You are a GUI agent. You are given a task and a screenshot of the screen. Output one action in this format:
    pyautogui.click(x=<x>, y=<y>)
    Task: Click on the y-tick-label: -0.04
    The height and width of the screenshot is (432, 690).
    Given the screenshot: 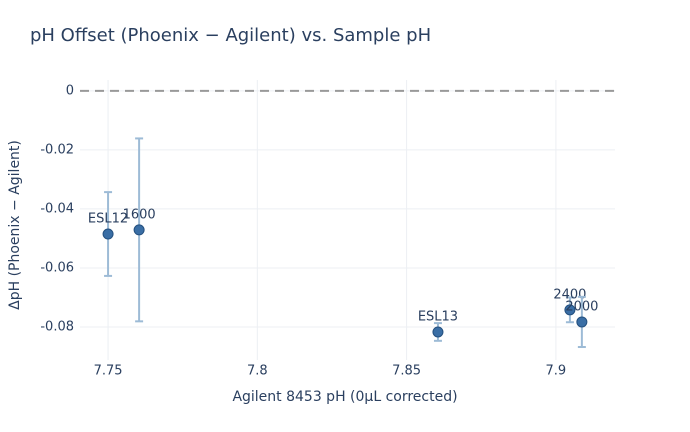 What is the action you would take?
    pyautogui.click(x=57, y=208)
    